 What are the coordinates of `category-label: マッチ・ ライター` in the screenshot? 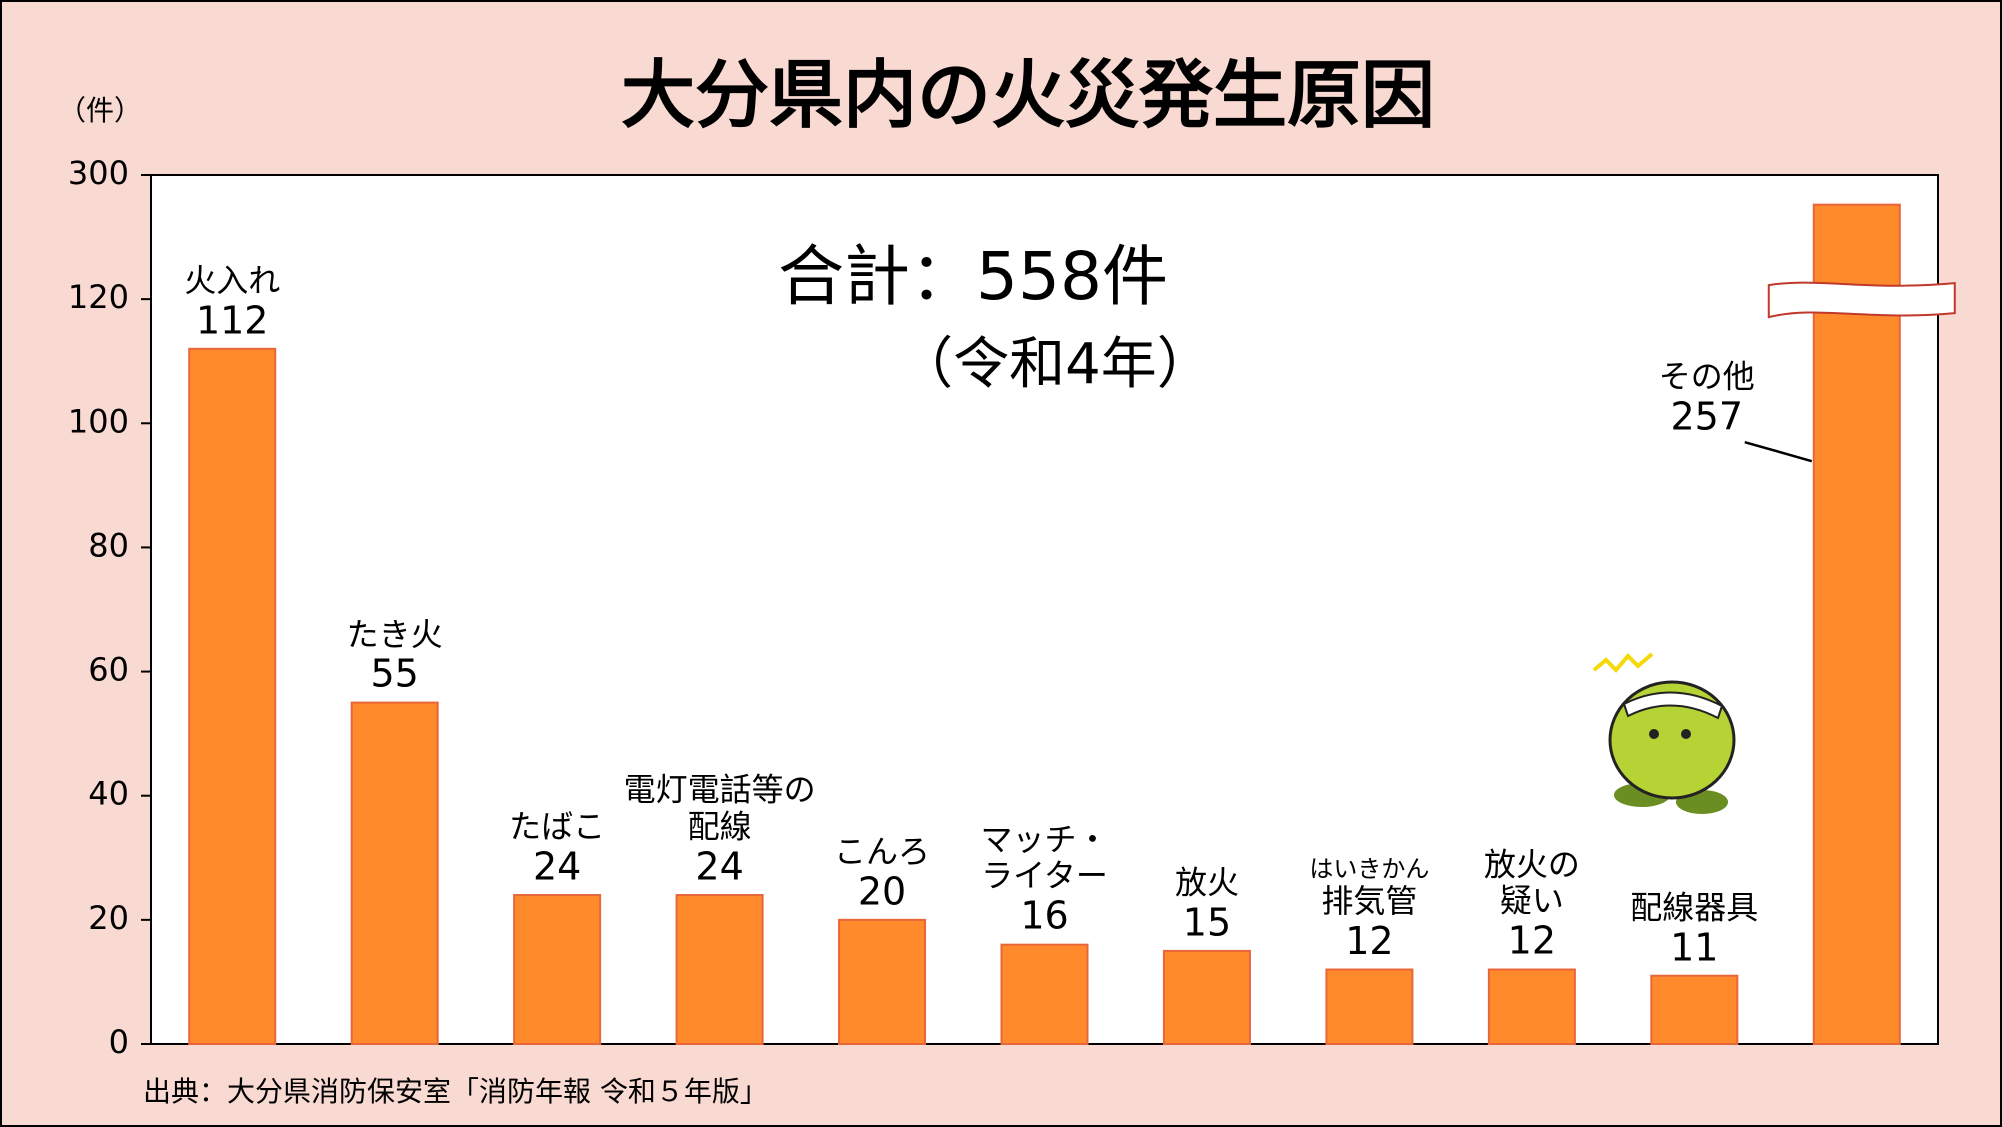 It's located at (1044, 858).